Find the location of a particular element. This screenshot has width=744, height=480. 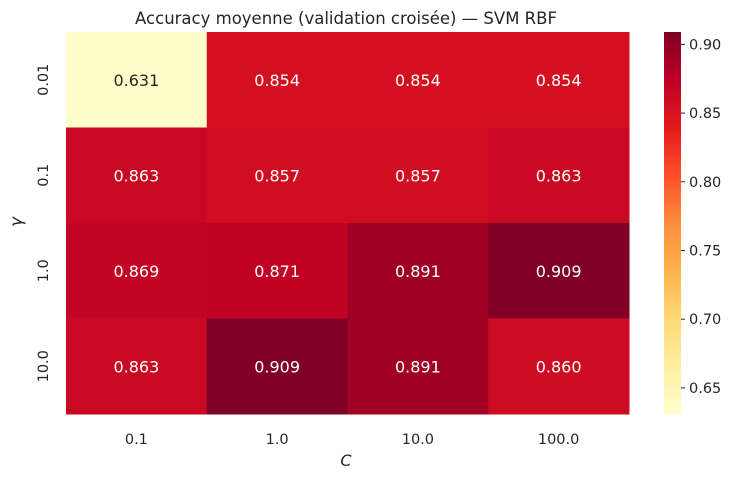

colorbar-tick-label: 0.65 is located at coordinates (705, 389).